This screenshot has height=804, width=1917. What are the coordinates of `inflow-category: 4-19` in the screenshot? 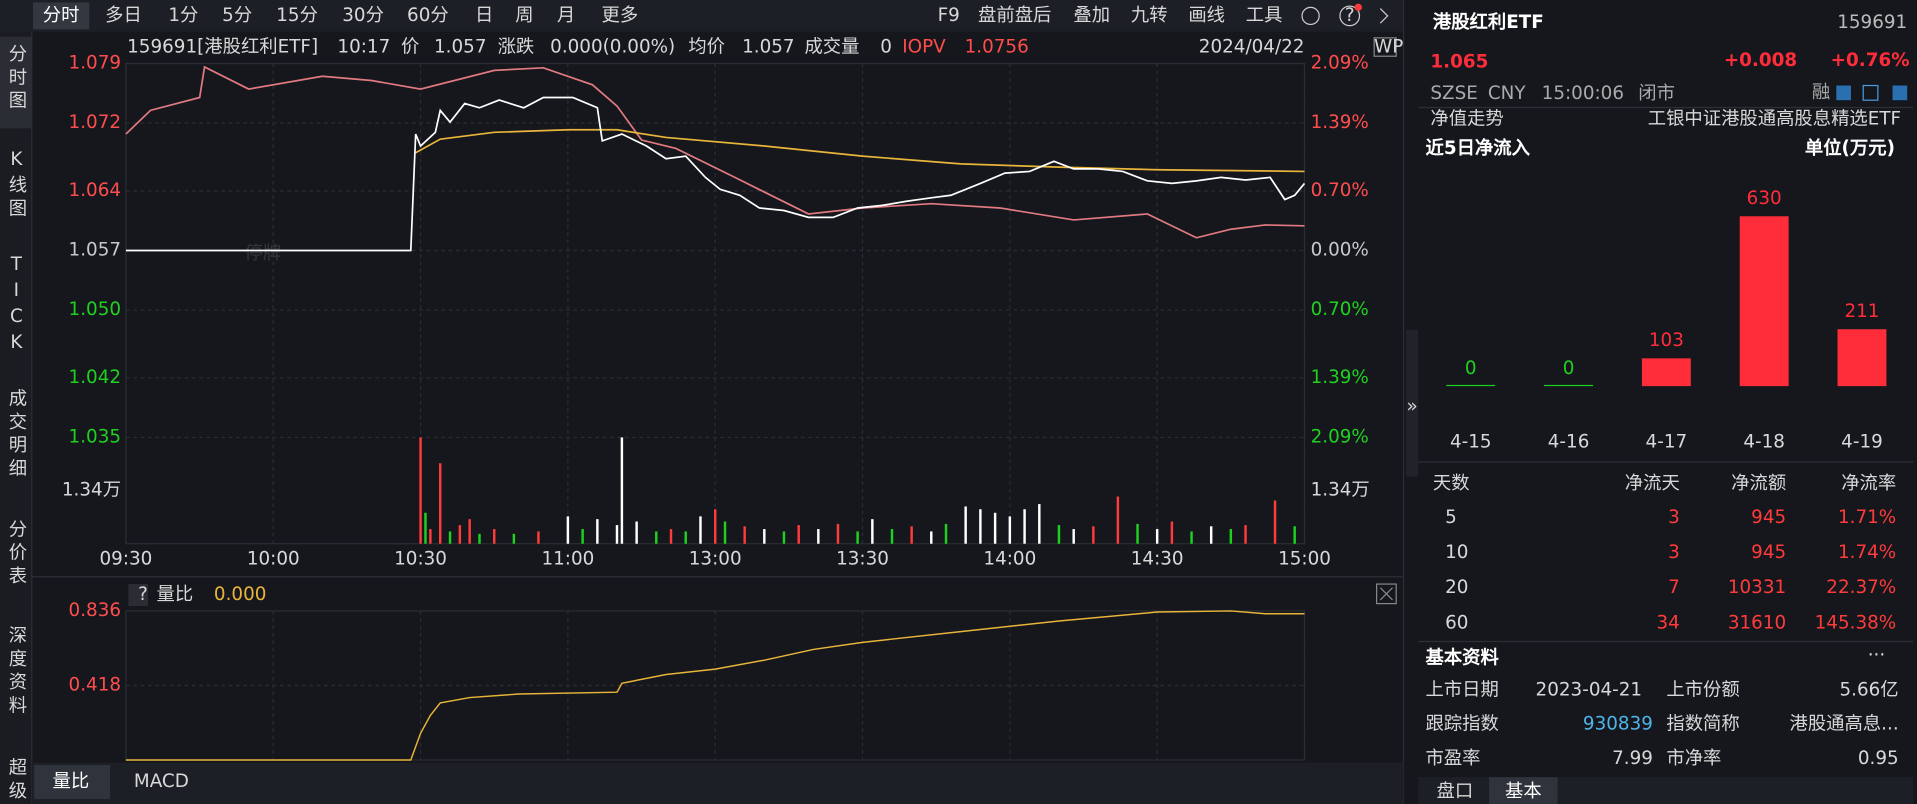 It's located at (1862, 441).